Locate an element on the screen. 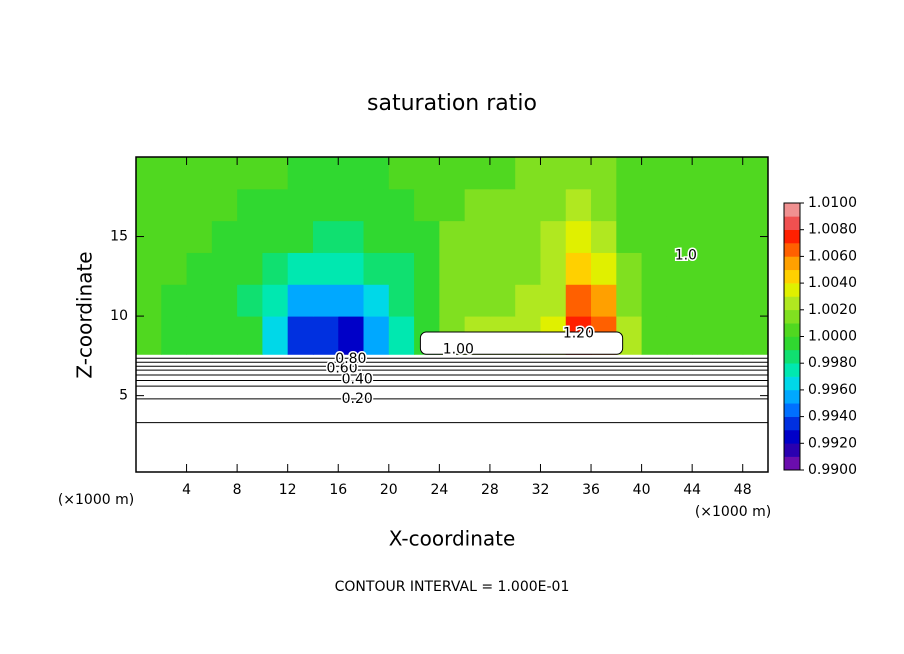  cloud is located at coordinates (521, 343).